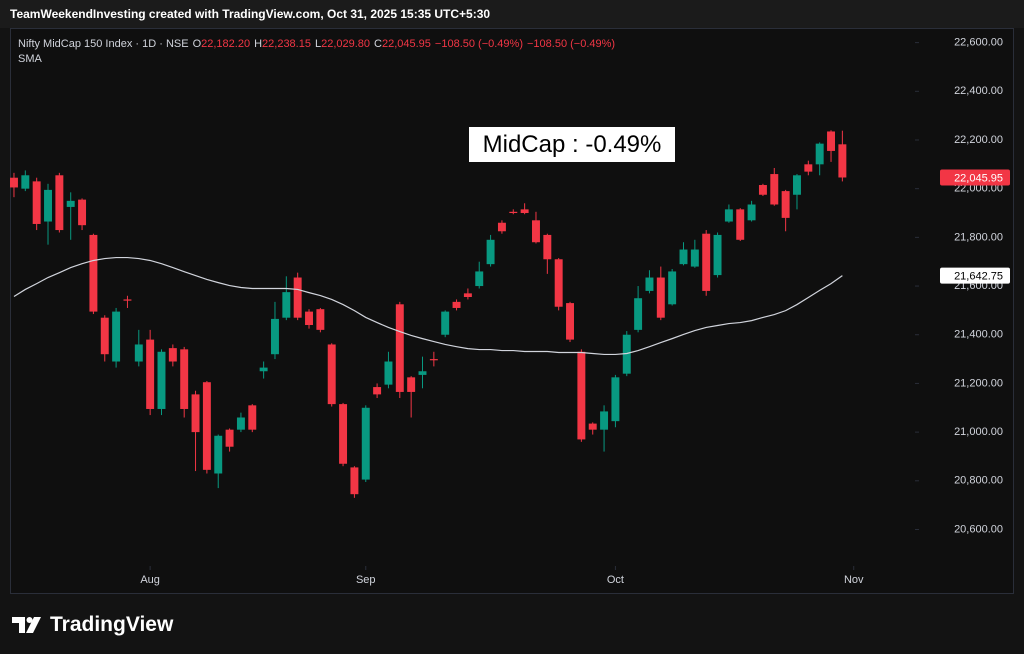 The height and width of the screenshot is (654, 1024). What do you see at coordinates (978, 277) in the screenshot?
I see `price-tag-label: 21,642.75` at bounding box center [978, 277].